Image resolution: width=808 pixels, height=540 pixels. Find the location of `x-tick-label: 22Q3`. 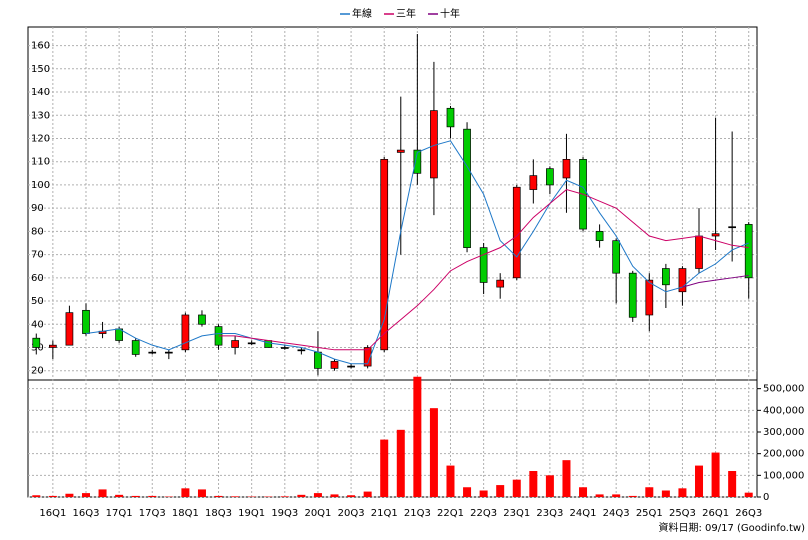

x-tick-label: 22Q3 is located at coordinates (483, 513).